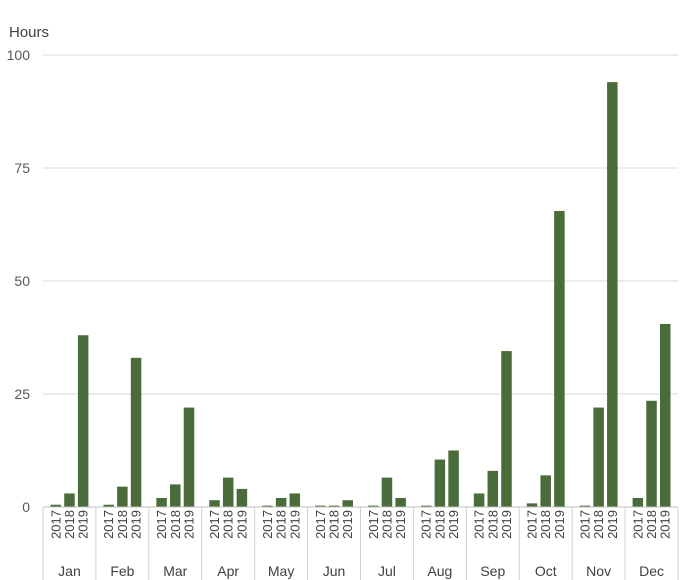 The height and width of the screenshot is (580, 690). I want to click on y-axis: 0 25 50 75 100, so click(19, 281).